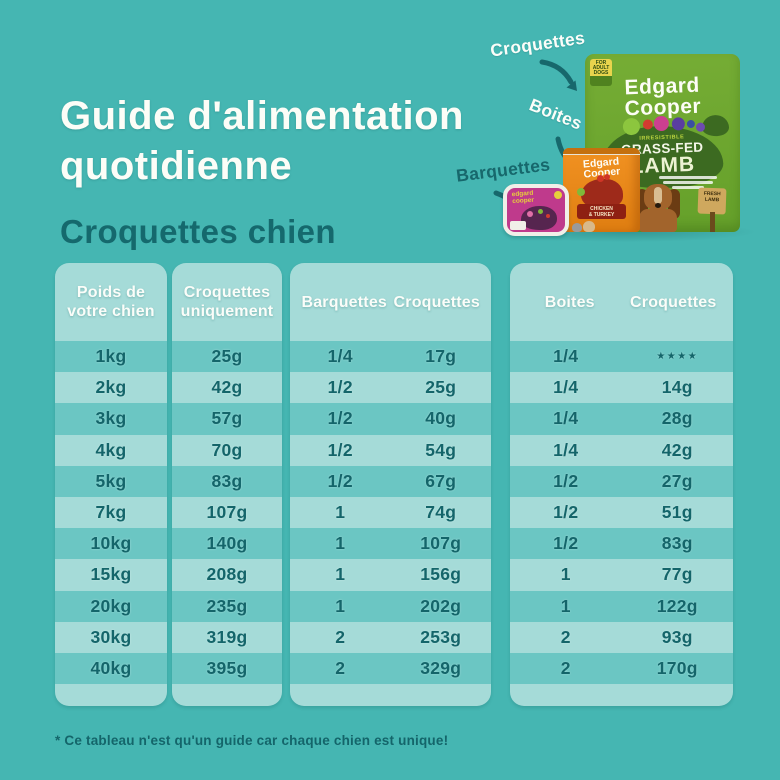  I want to click on table-row: 1/4 14g, so click(621, 387).